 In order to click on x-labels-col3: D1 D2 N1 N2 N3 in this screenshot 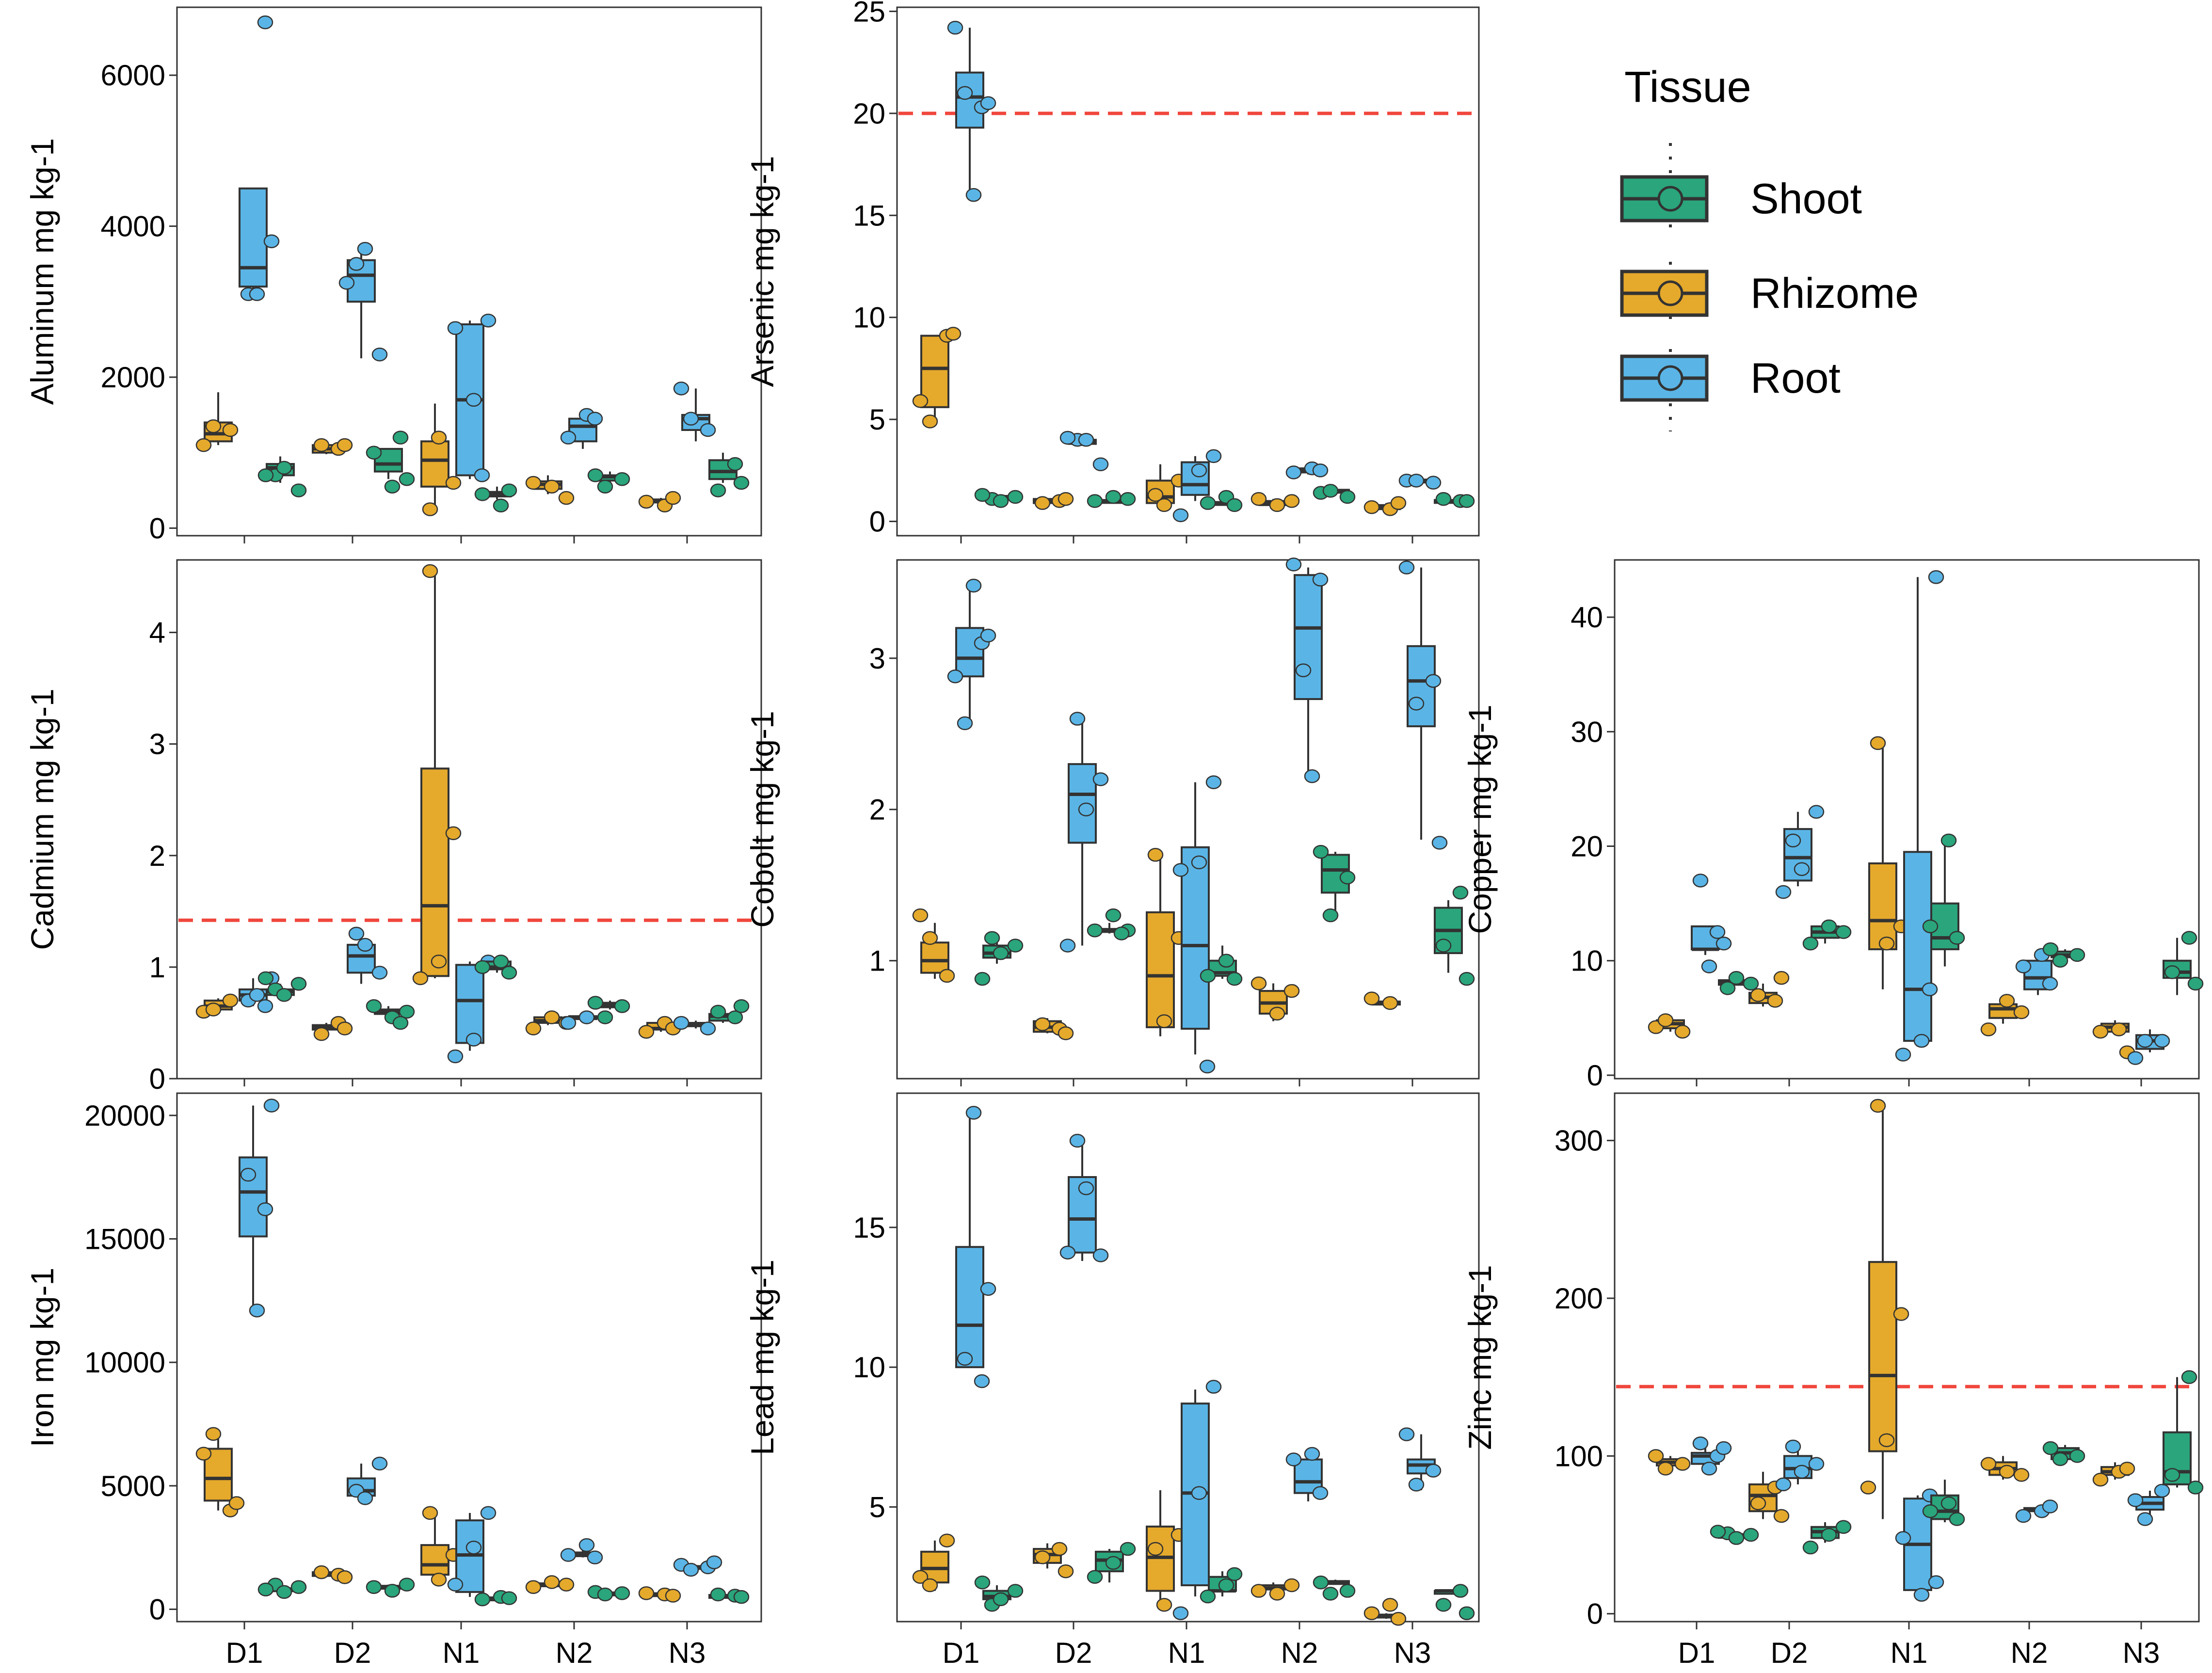, I will do `click(1919, 1653)`.